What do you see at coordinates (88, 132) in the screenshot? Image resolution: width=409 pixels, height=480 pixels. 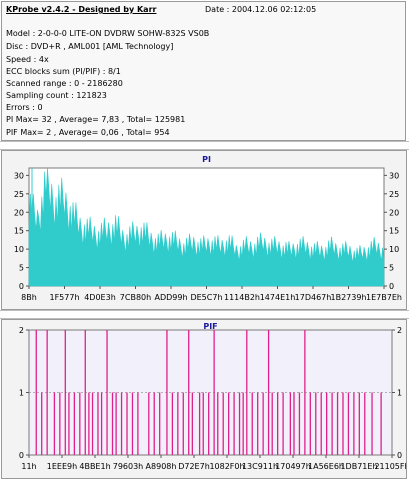 I see `info-pif-stats: PIF Max= 2 , Average= 0,06 , Total= 954` at bounding box center [88, 132].